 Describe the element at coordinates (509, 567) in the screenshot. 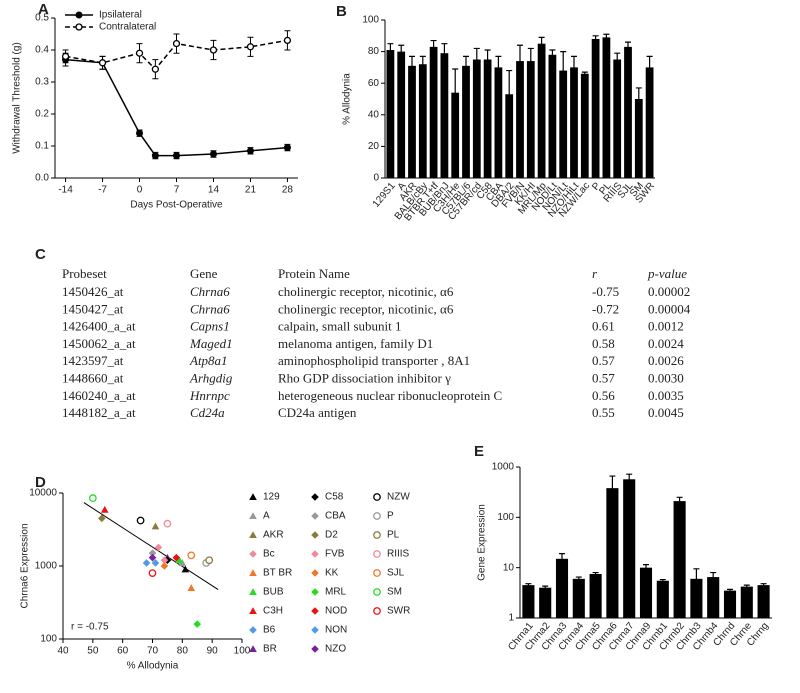

I see `y-tick-label: 10` at that location.